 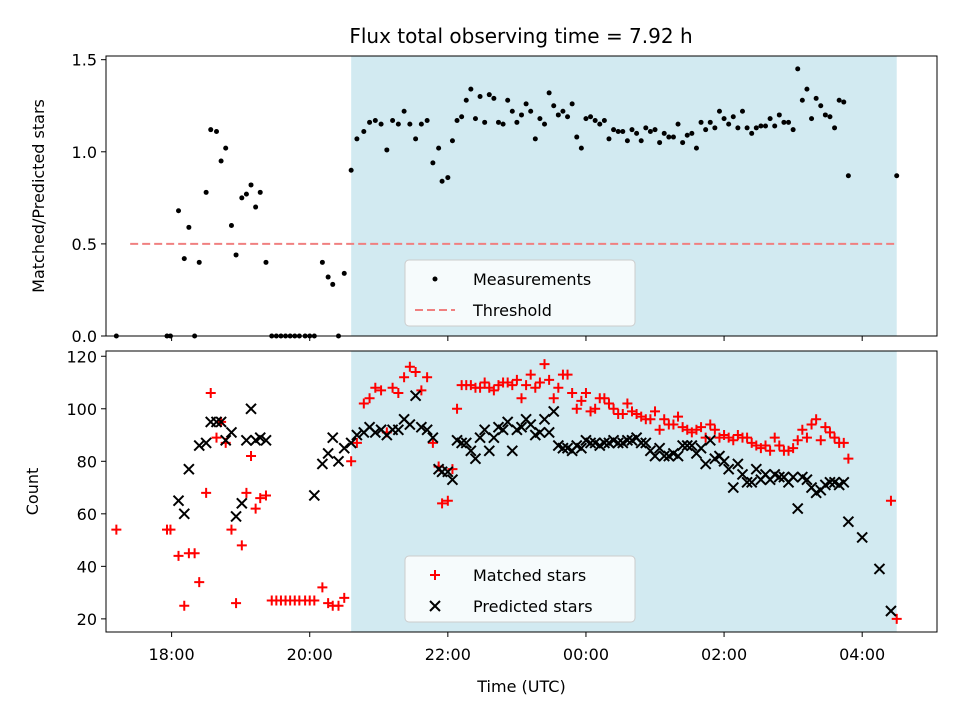 What do you see at coordinates (87, 461) in the screenshot?
I see `y-tick-label: 80` at bounding box center [87, 461].